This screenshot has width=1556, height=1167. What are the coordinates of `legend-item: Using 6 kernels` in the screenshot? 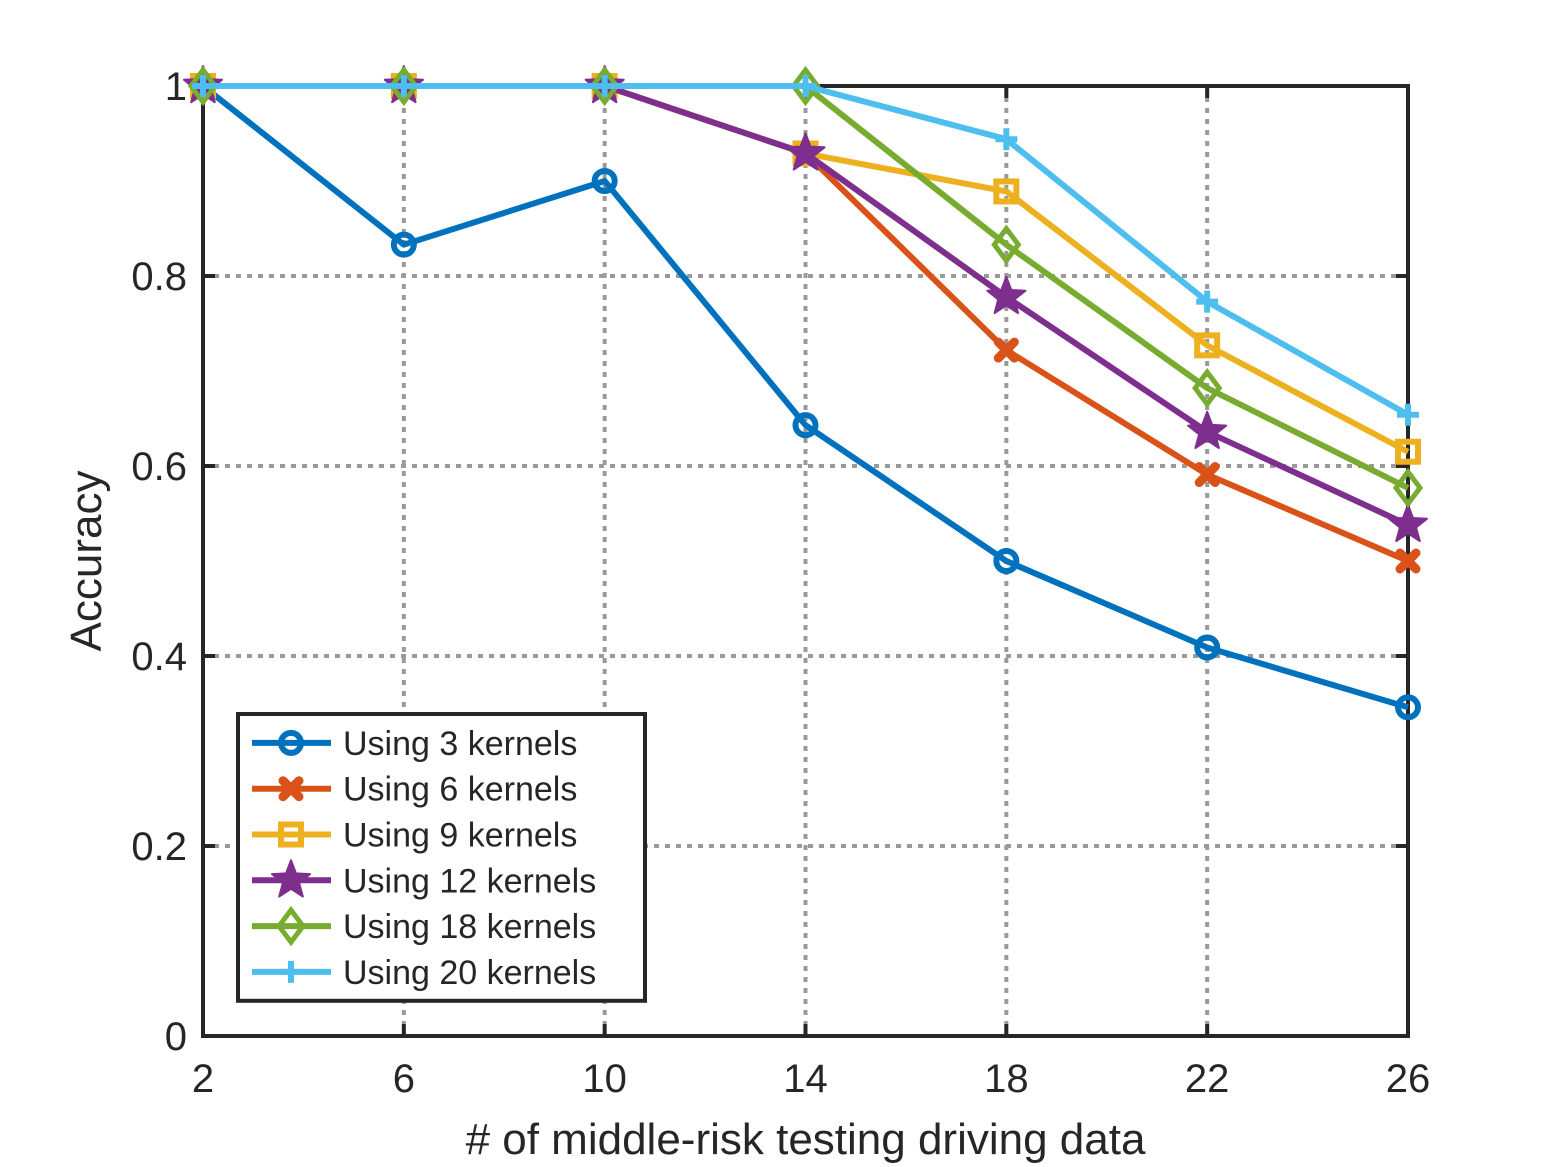 It's located at (414, 790).